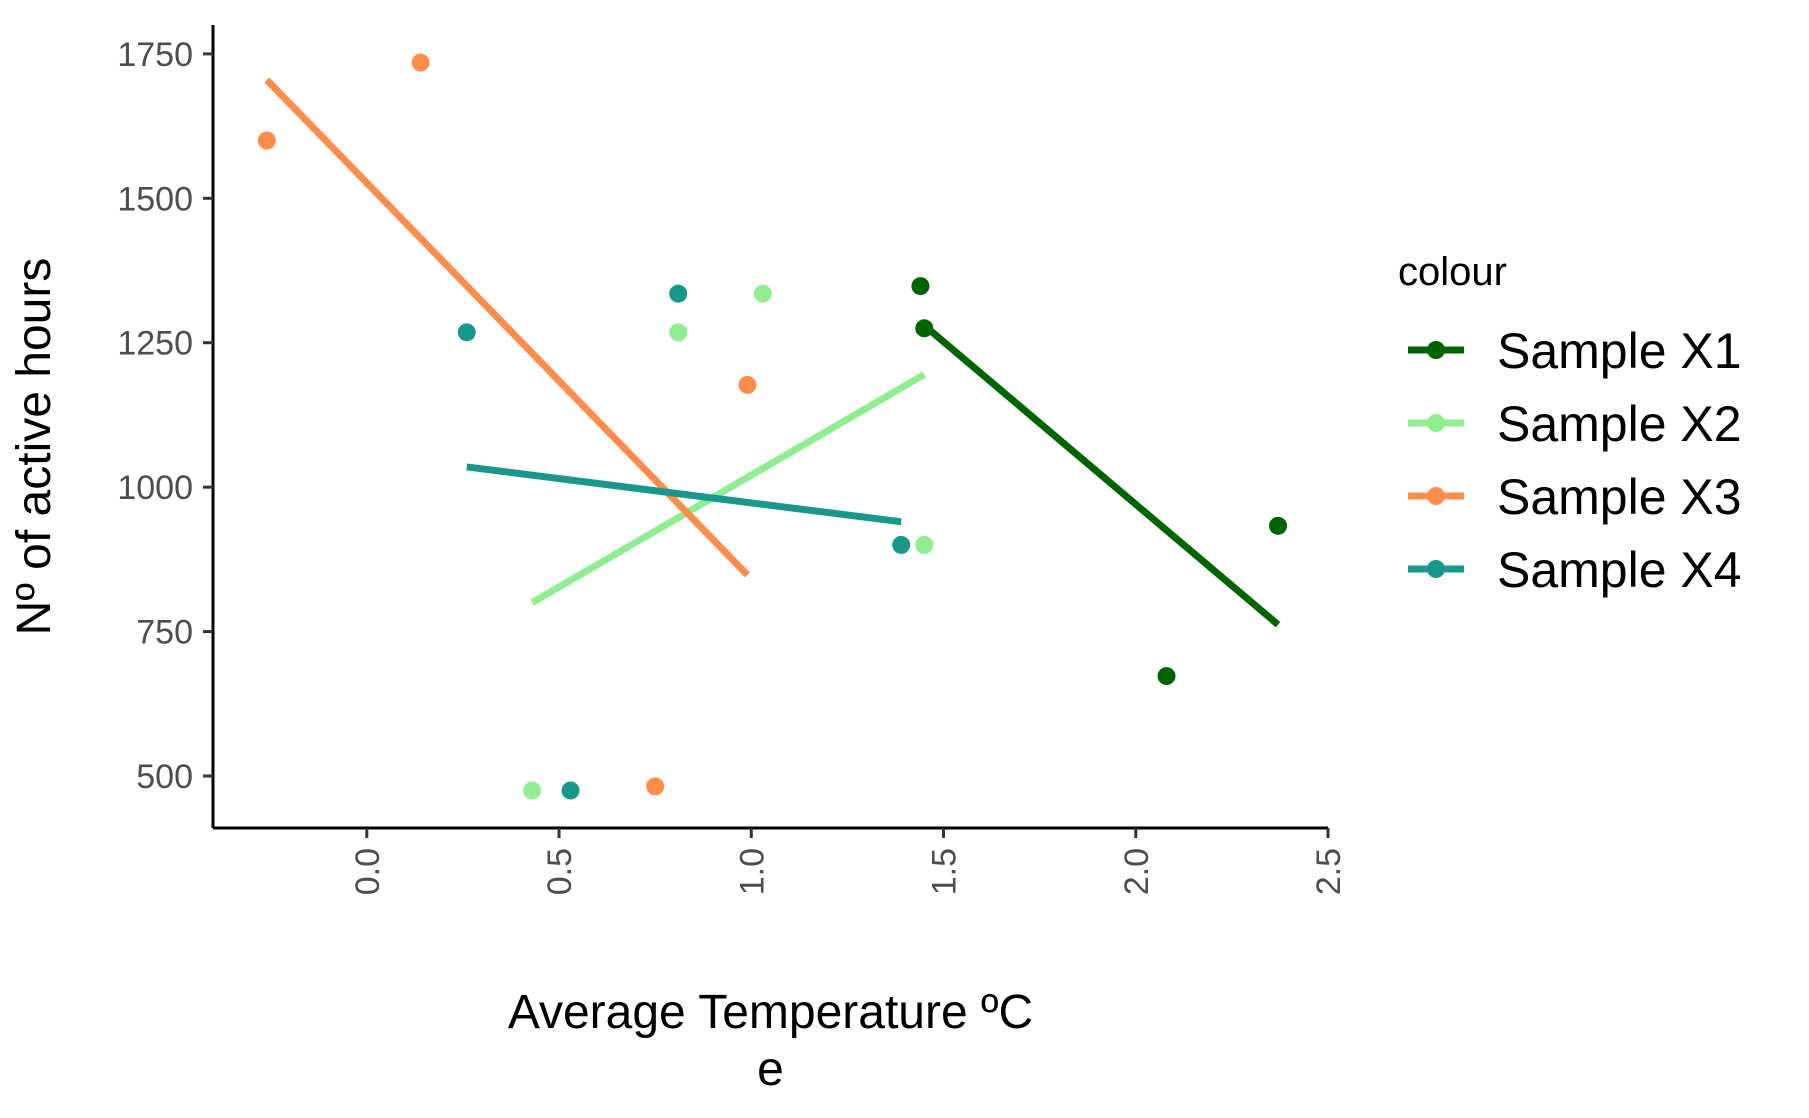  What do you see at coordinates (155, 199) in the screenshot?
I see `y-tick-label: 1500` at bounding box center [155, 199].